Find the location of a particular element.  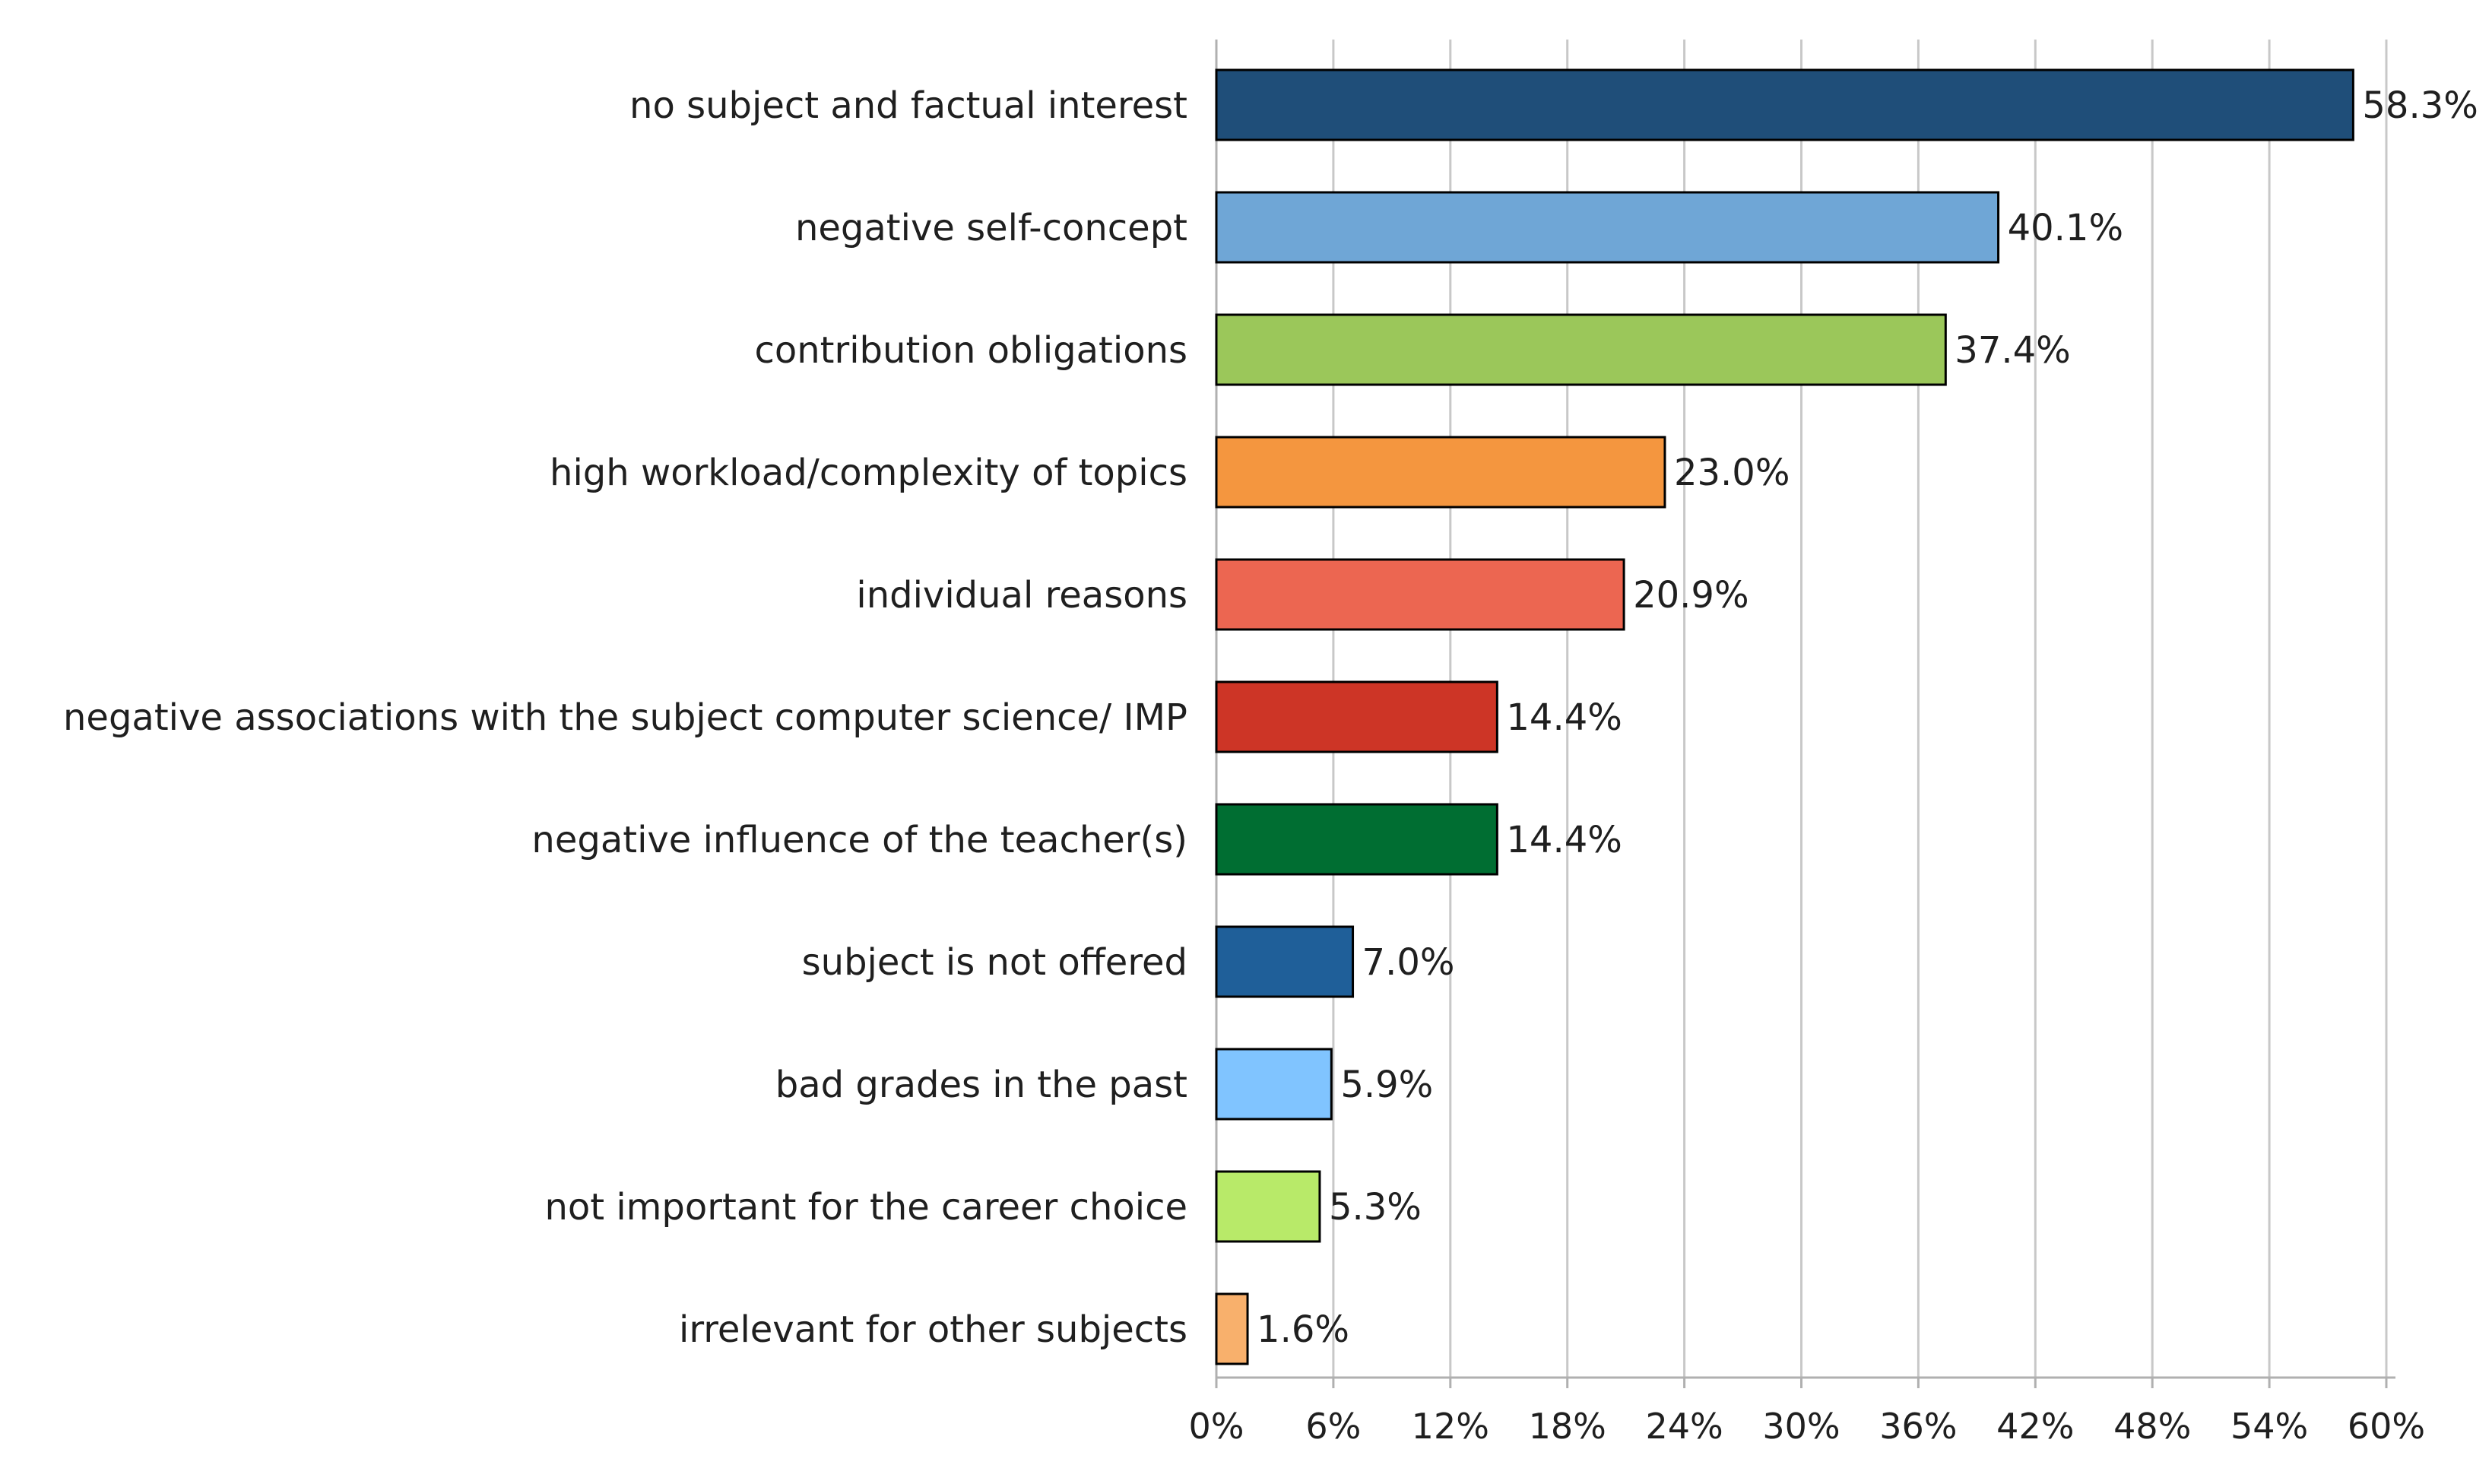

category-label: subject is not offered is located at coordinates (994, 962).